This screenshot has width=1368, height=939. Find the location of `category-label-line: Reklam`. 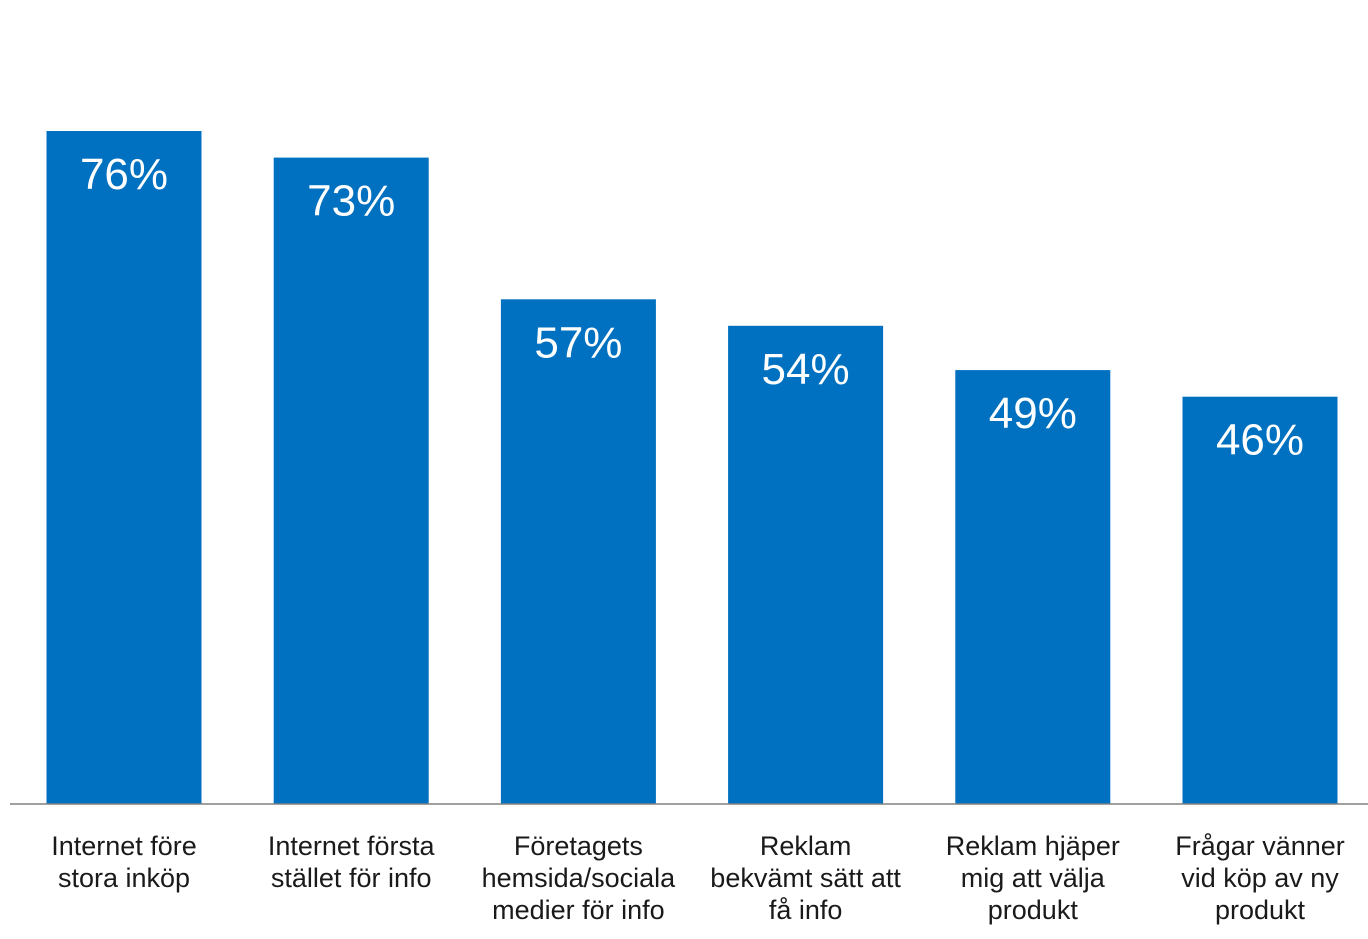

category-label-line: Reklam is located at coordinates (806, 846).